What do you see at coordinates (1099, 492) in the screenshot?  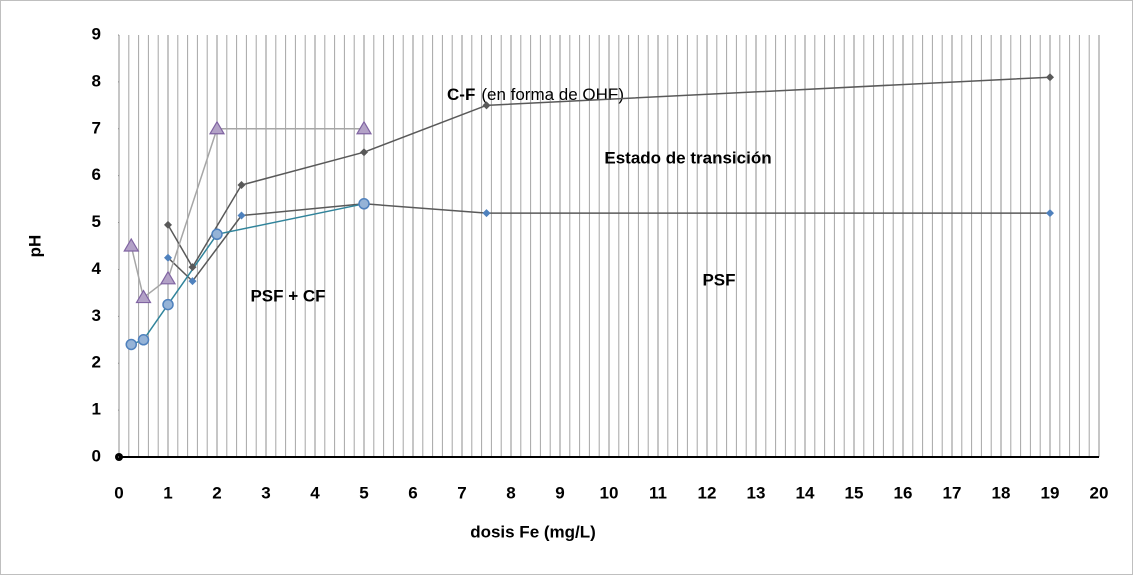 I see `x-tick-label: 20` at bounding box center [1099, 492].